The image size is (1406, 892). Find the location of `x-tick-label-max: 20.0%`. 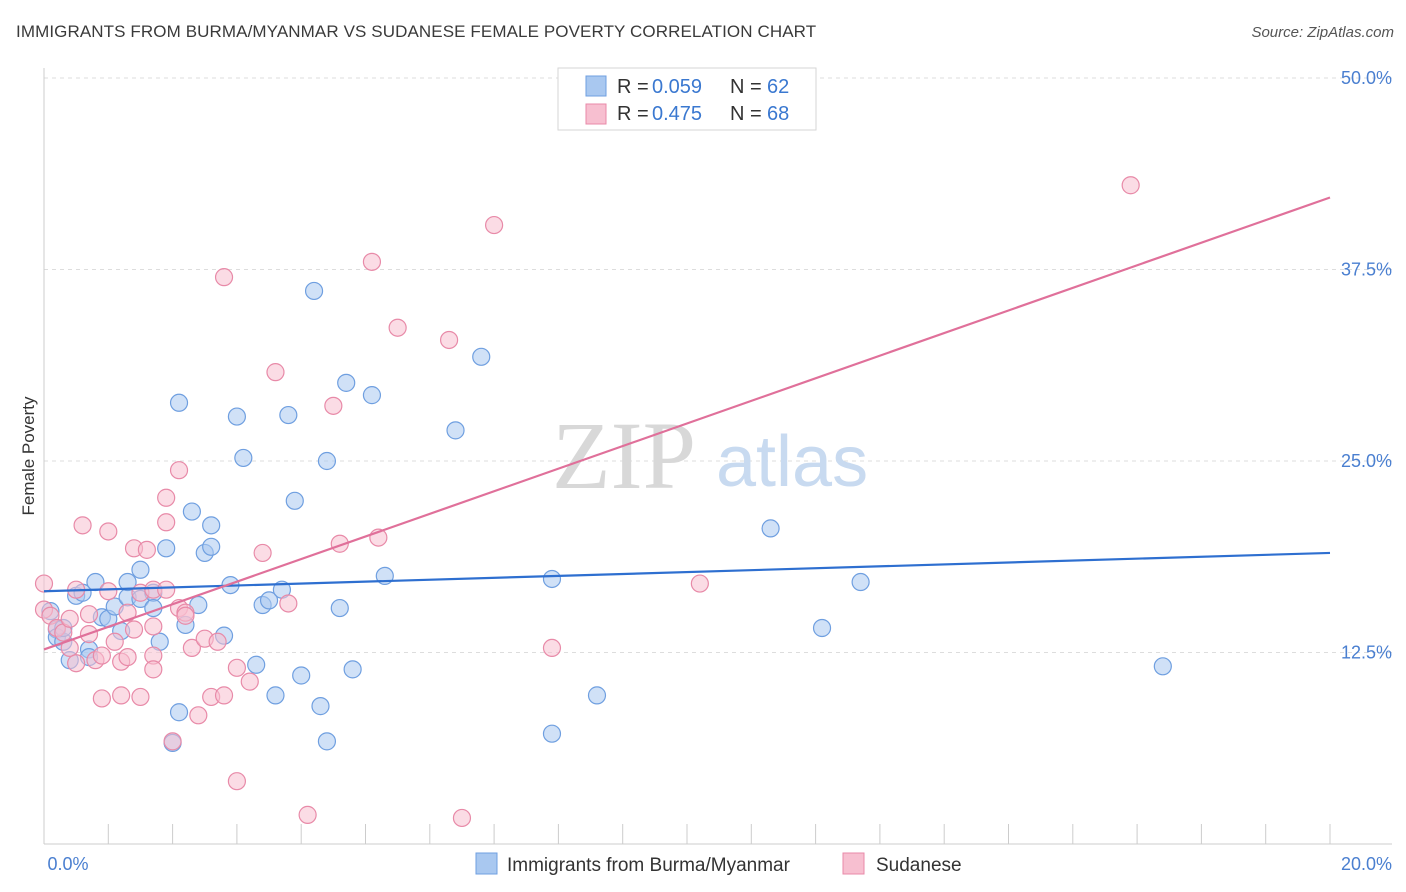

x-tick-label-max: 20.0% is located at coordinates (1366, 864).